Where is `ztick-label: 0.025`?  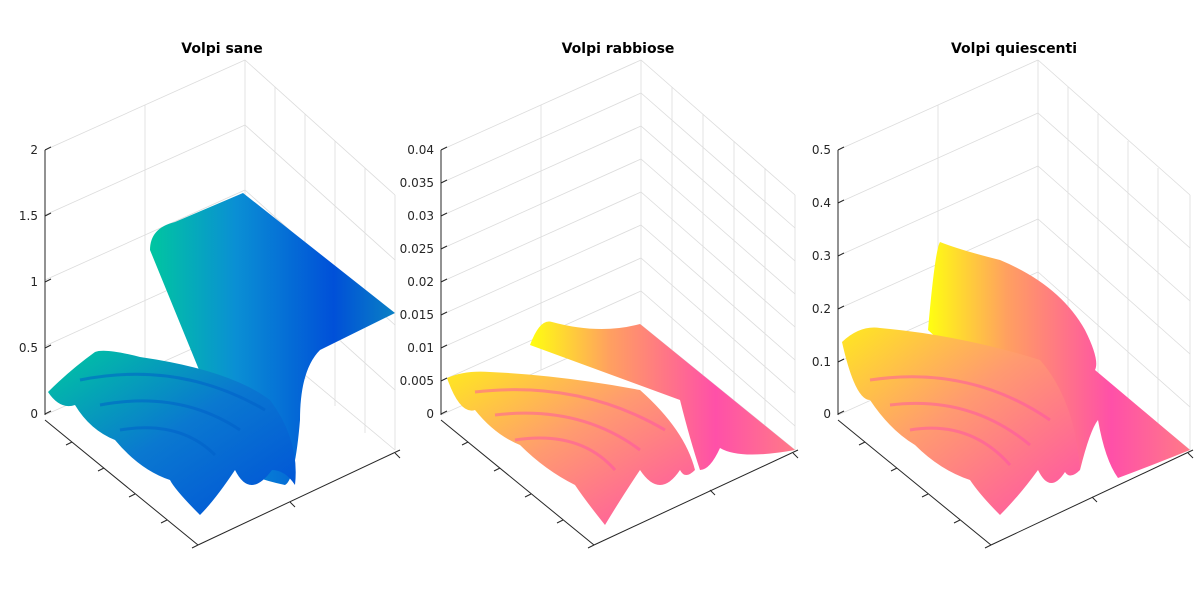 ztick-label: 0.025 is located at coordinates (417, 249).